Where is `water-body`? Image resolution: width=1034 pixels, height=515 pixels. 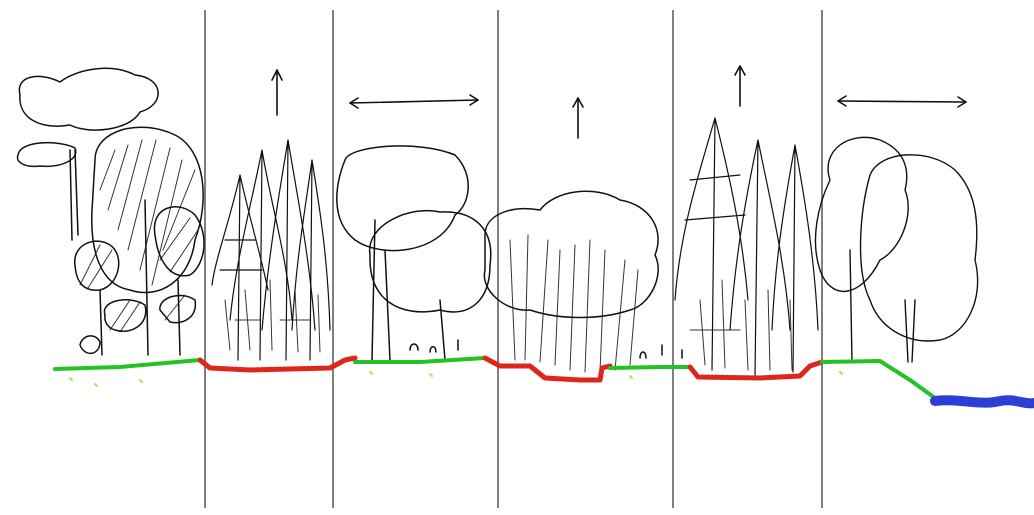
water-body is located at coordinates (982, 402).